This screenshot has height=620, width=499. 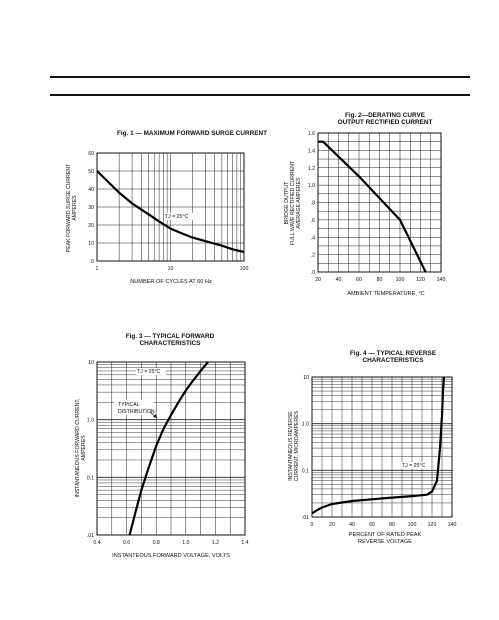 I want to click on fig2-xtick: 80, so click(x=380, y=280).